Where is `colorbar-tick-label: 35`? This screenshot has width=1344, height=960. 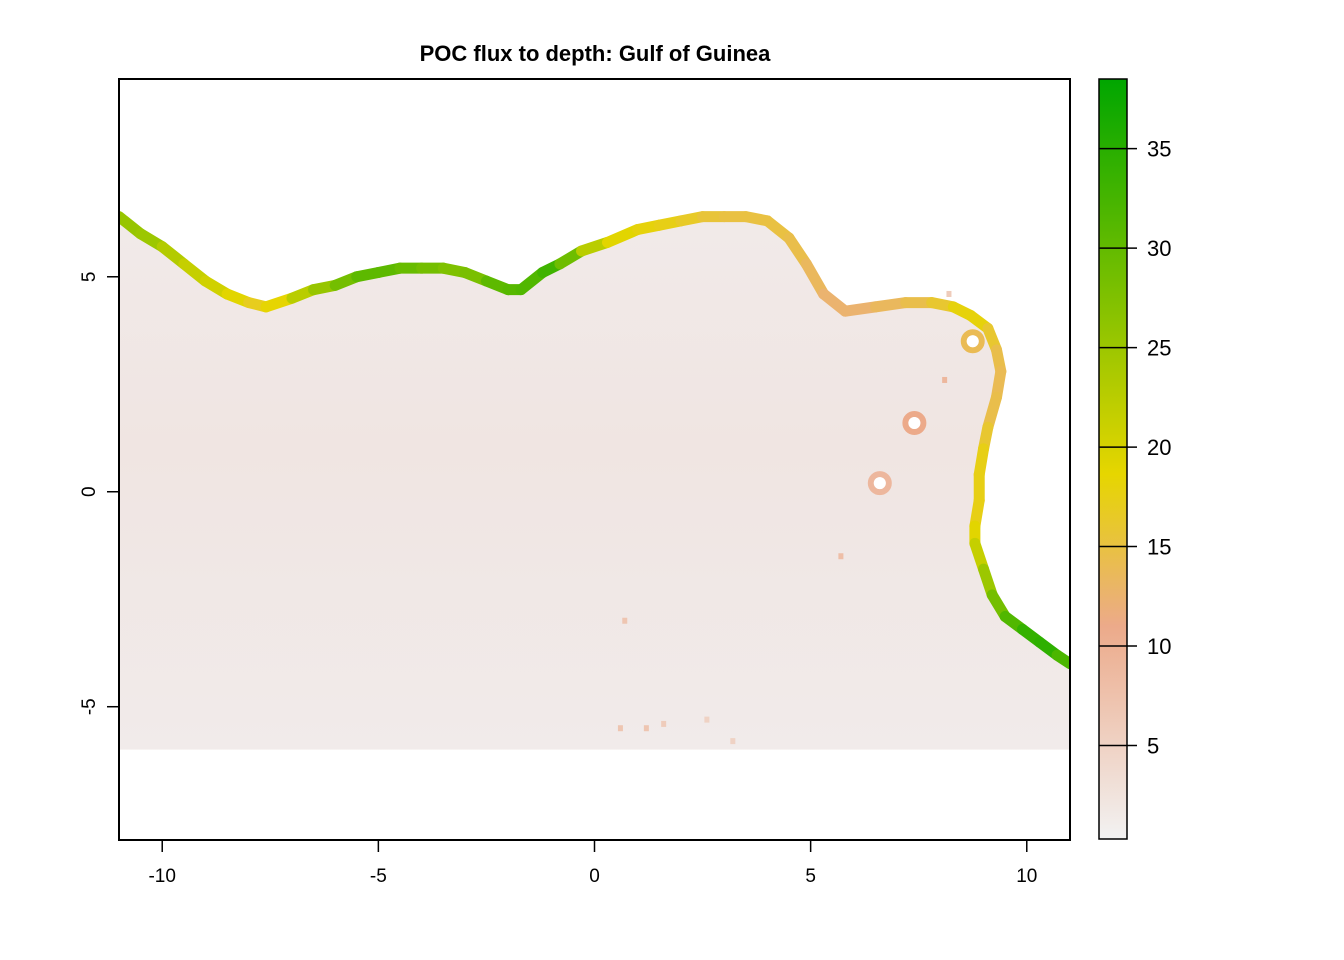 colorbar-tick-label: 35 is located at coordinates (1159, 149).